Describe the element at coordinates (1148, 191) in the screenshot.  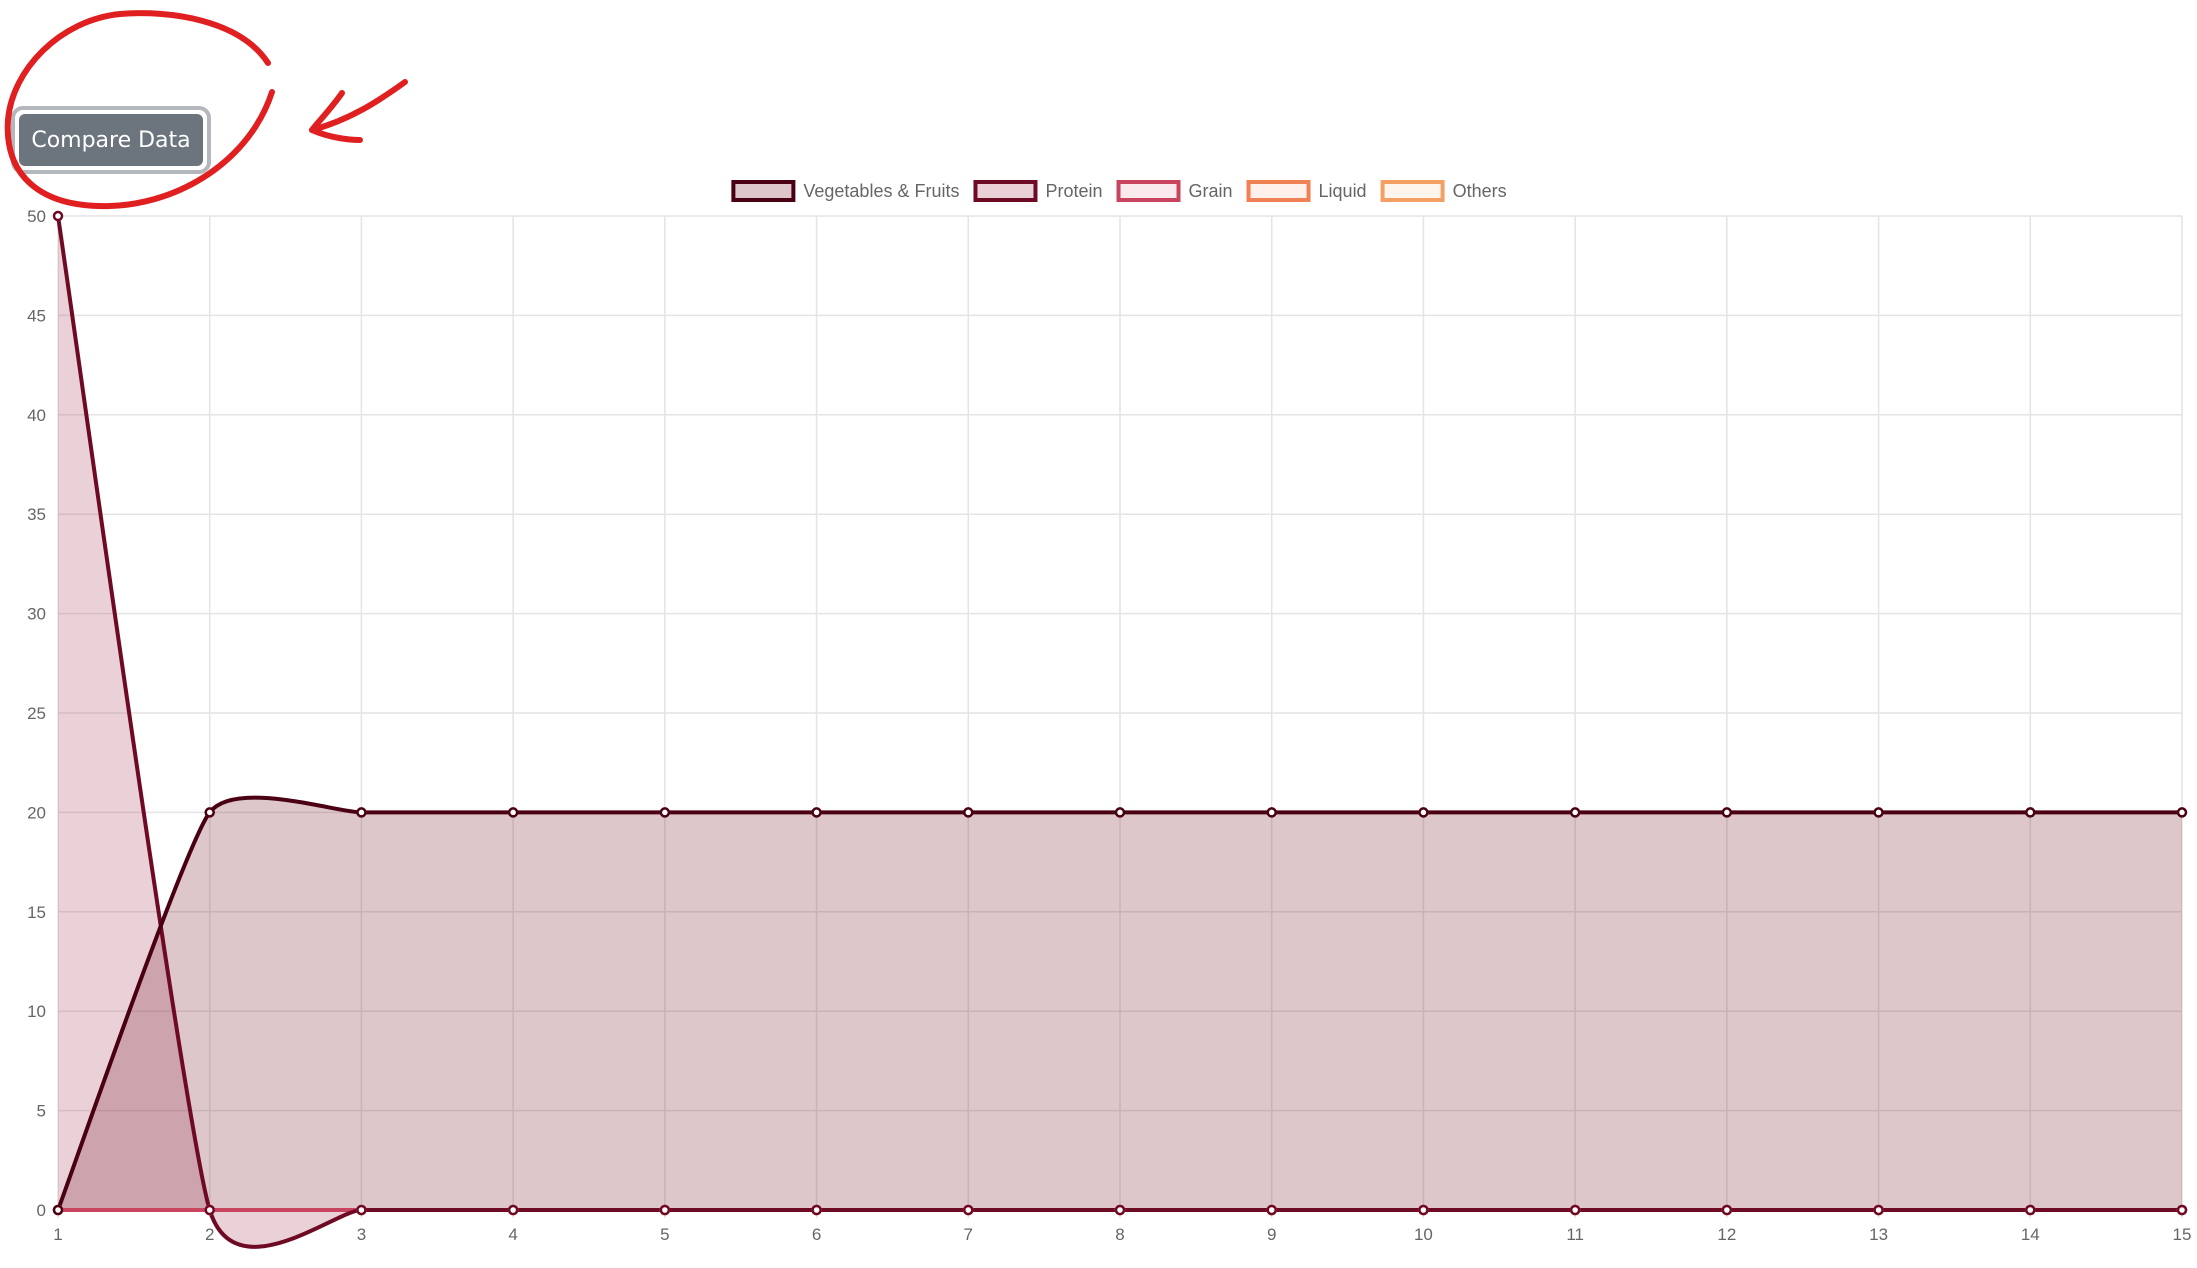
I see `legend-swatch-grain` at that location.